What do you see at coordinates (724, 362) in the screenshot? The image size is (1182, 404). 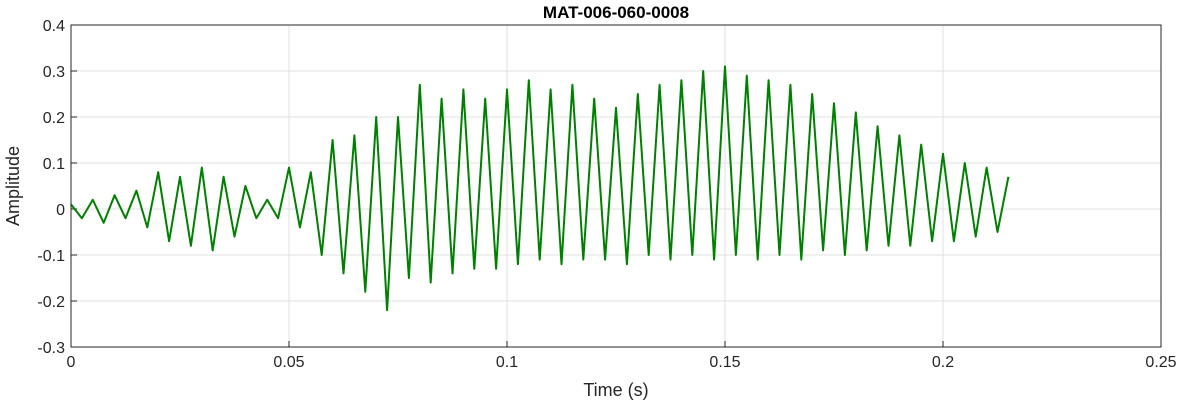 I see `x-tick-label: 0.15` at bounding box center [724, 362].